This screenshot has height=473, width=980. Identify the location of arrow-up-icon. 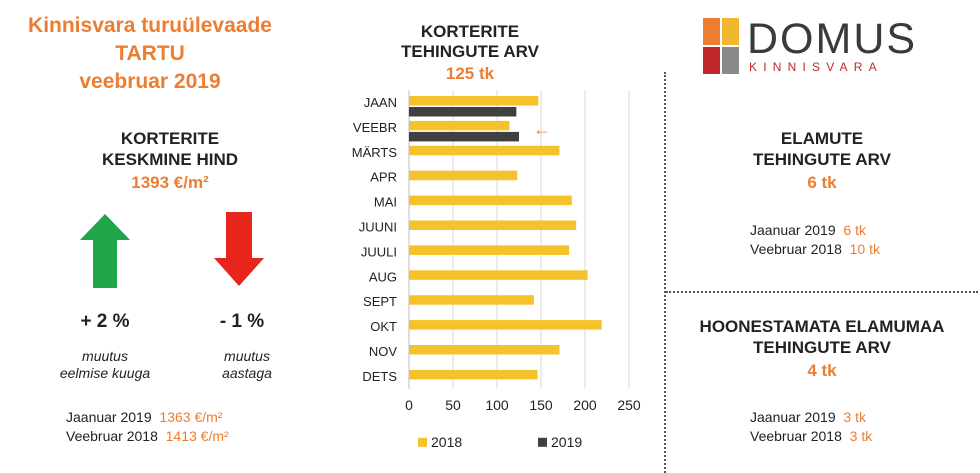
(105, 251).